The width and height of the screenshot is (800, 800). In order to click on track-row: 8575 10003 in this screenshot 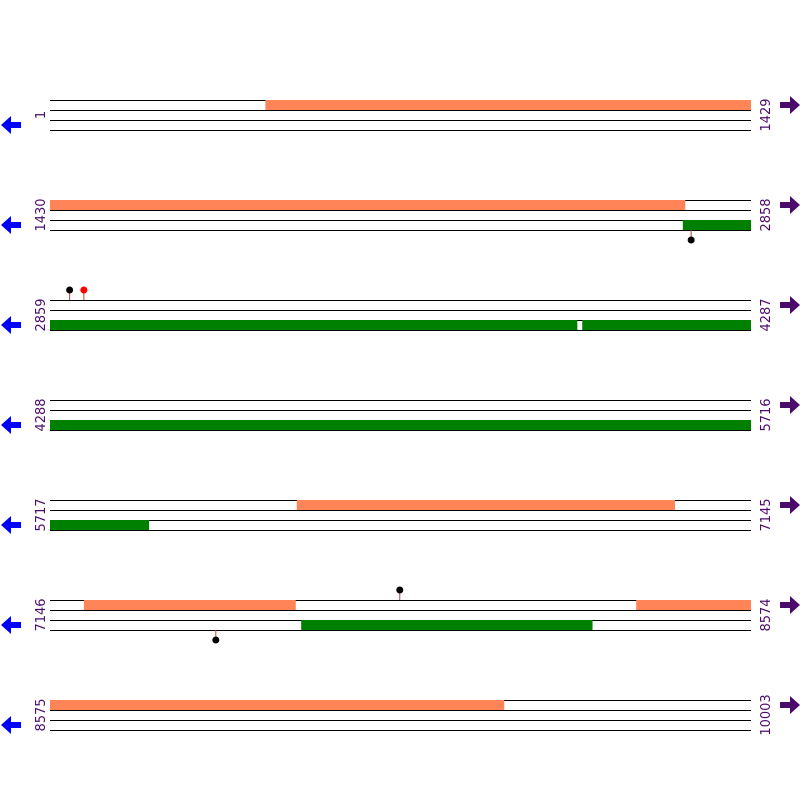, I will do `click(400, 715)`.